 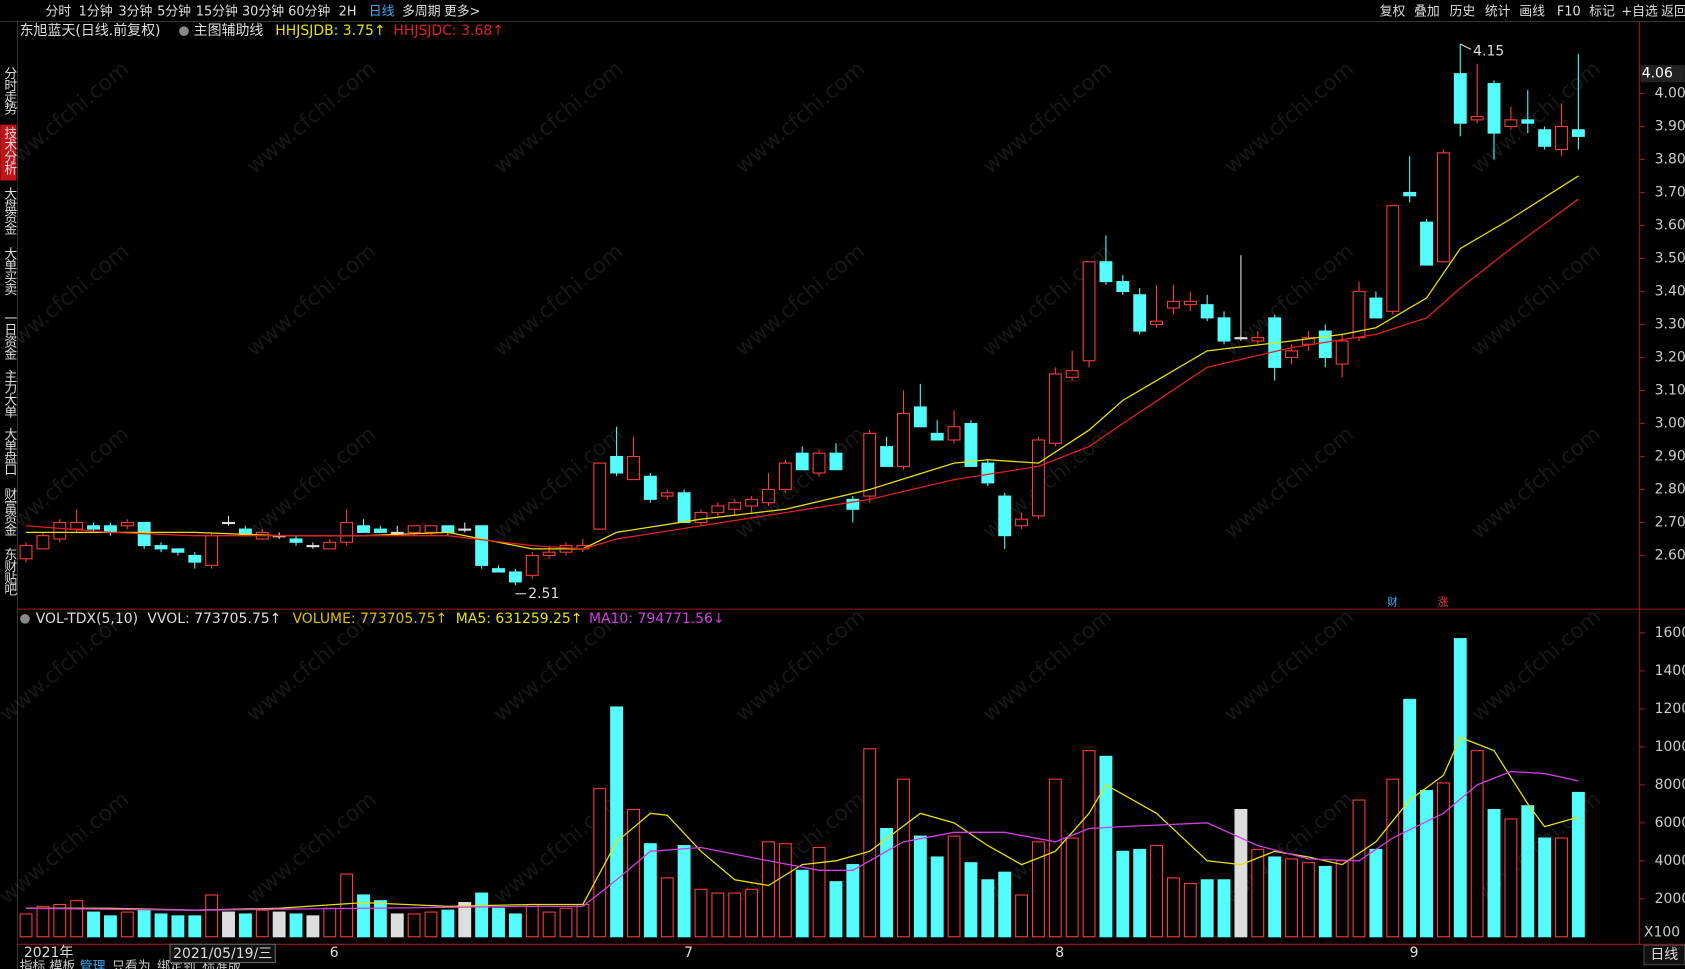 What do you see at coordinates (543, 594) in the screenshot?
I see `low-label: 2.51` at bounding box center [543, 594].